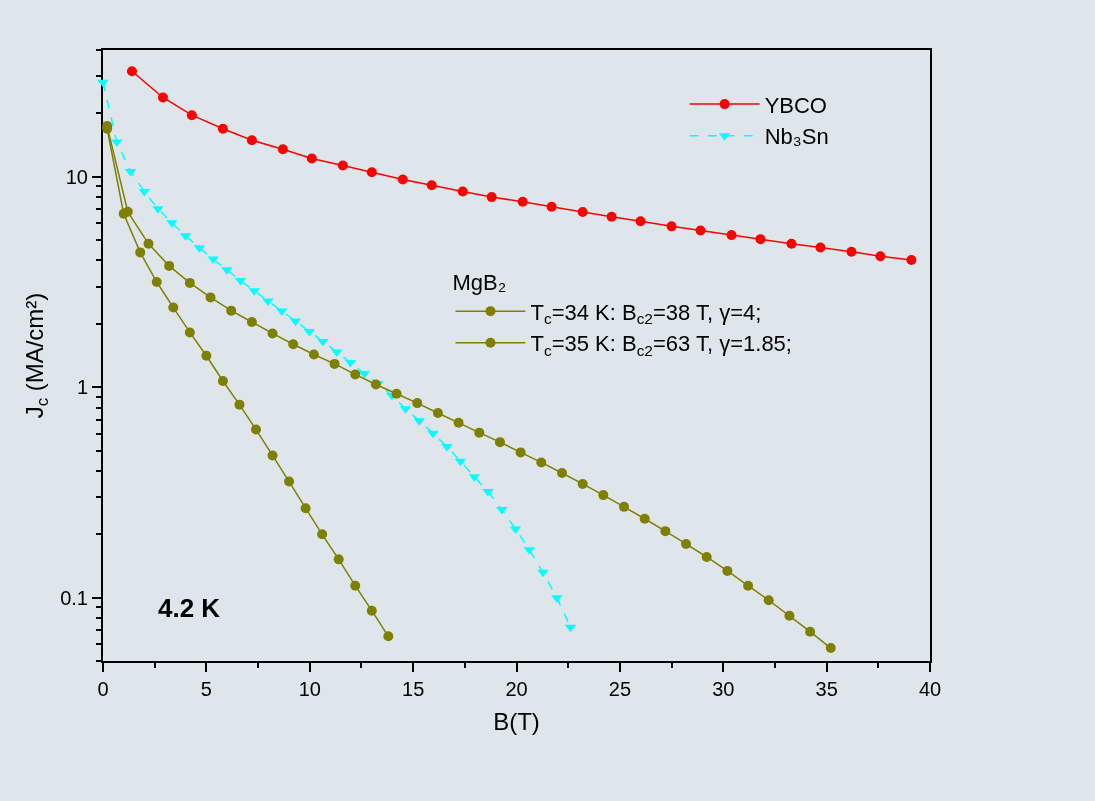  Describe the element at coordinates (930, 689) in the screenshot. I see `x-tick-label: 40` at that location.